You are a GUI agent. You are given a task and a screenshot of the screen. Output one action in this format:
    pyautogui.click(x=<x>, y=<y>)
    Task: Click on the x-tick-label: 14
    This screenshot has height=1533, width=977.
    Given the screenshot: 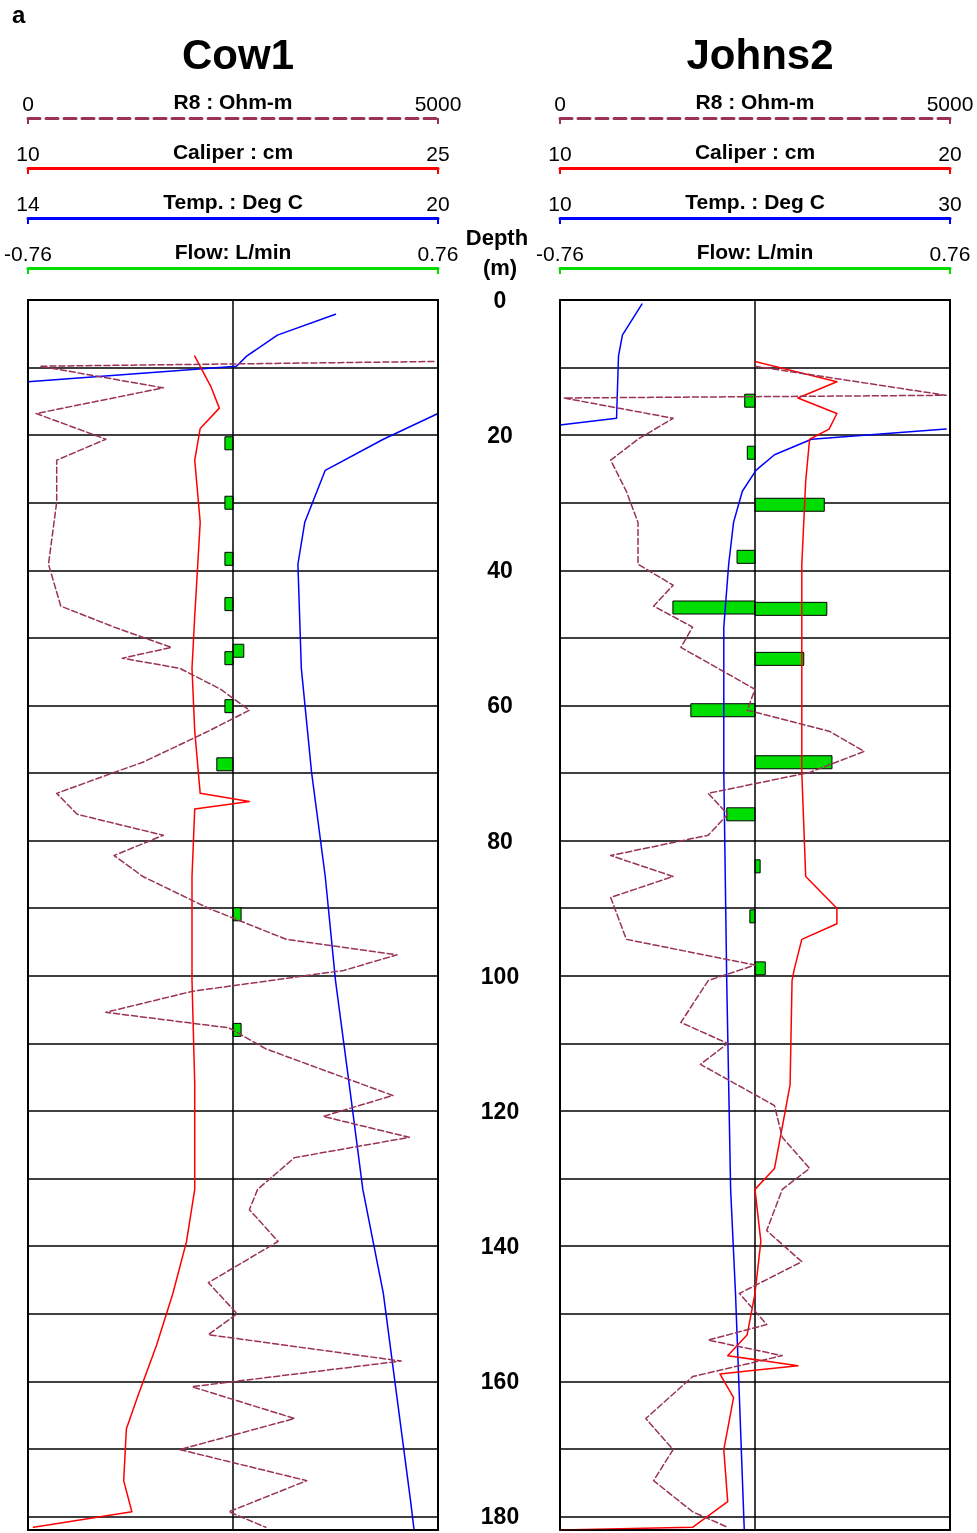 What is the action you would take?
    pyautogui.click(x=28, y=203)
    